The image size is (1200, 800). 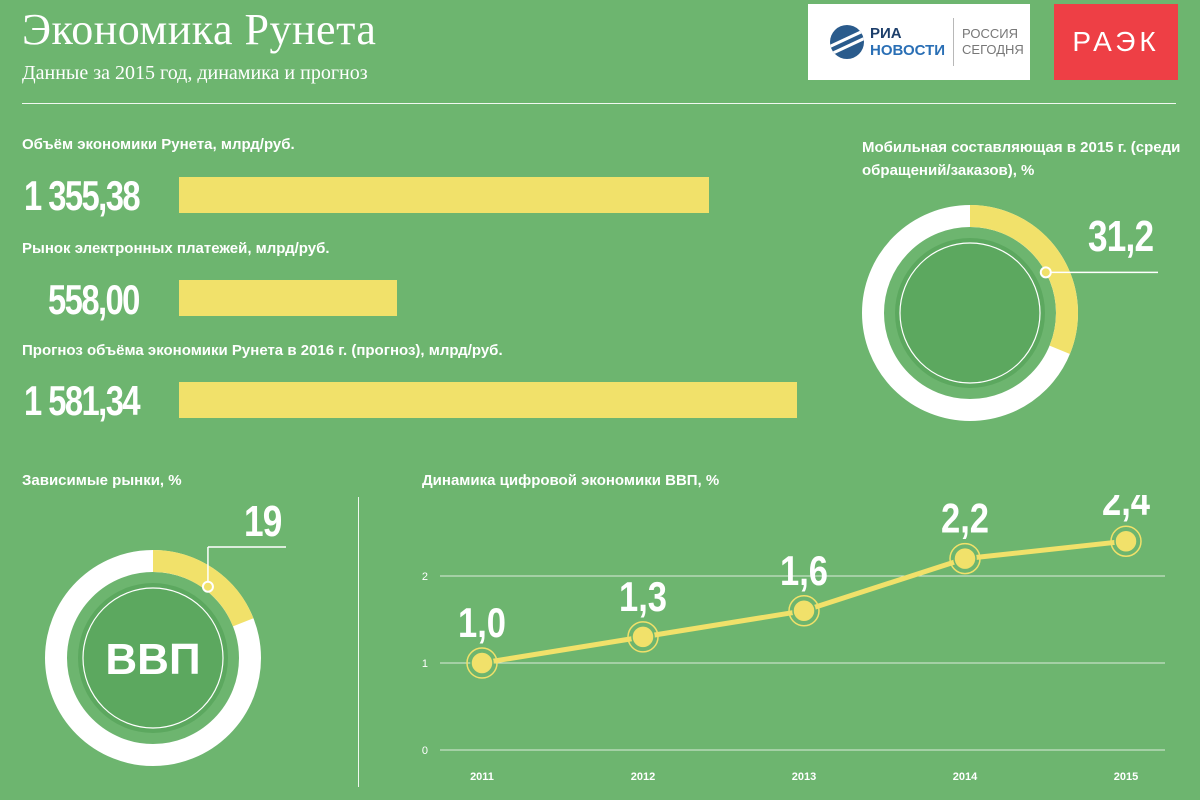 What do you see at coordinates (1116, 42) in the screenshot?
I see `raek-logo: РАЭК` at bounding box center [1116, 42].